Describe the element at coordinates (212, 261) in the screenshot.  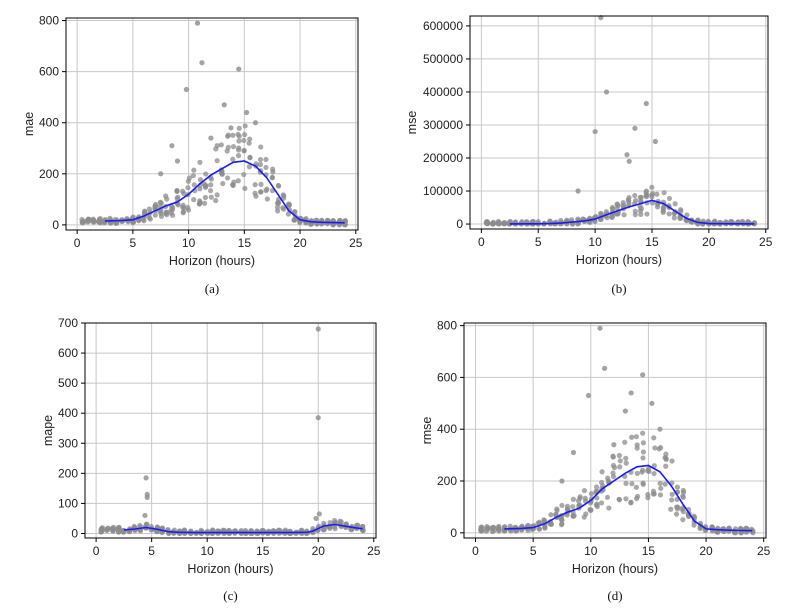
I see `x-axis-label: Horizon (hours)` at that location.